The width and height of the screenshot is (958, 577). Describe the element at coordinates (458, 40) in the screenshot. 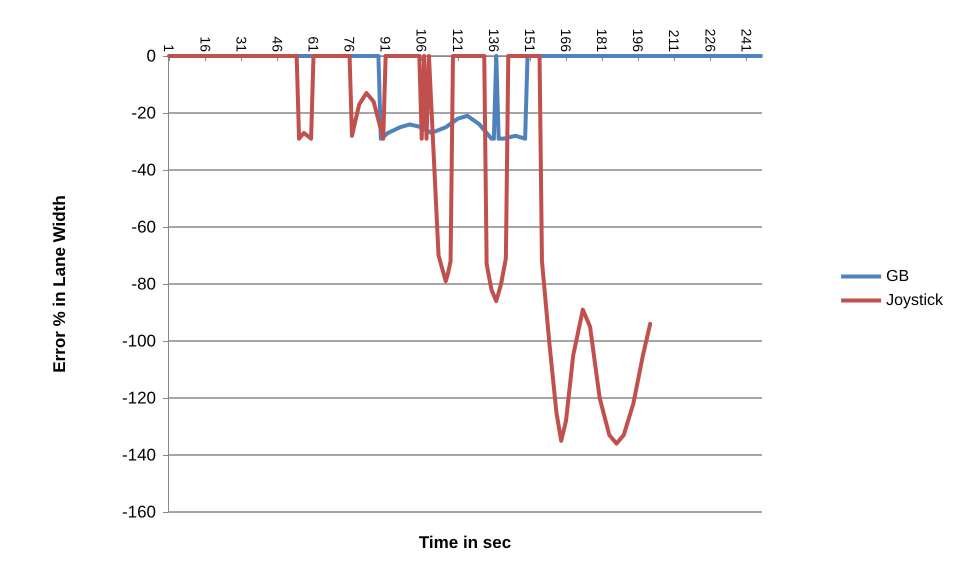

I see `x-tick-label: 121` at that location.